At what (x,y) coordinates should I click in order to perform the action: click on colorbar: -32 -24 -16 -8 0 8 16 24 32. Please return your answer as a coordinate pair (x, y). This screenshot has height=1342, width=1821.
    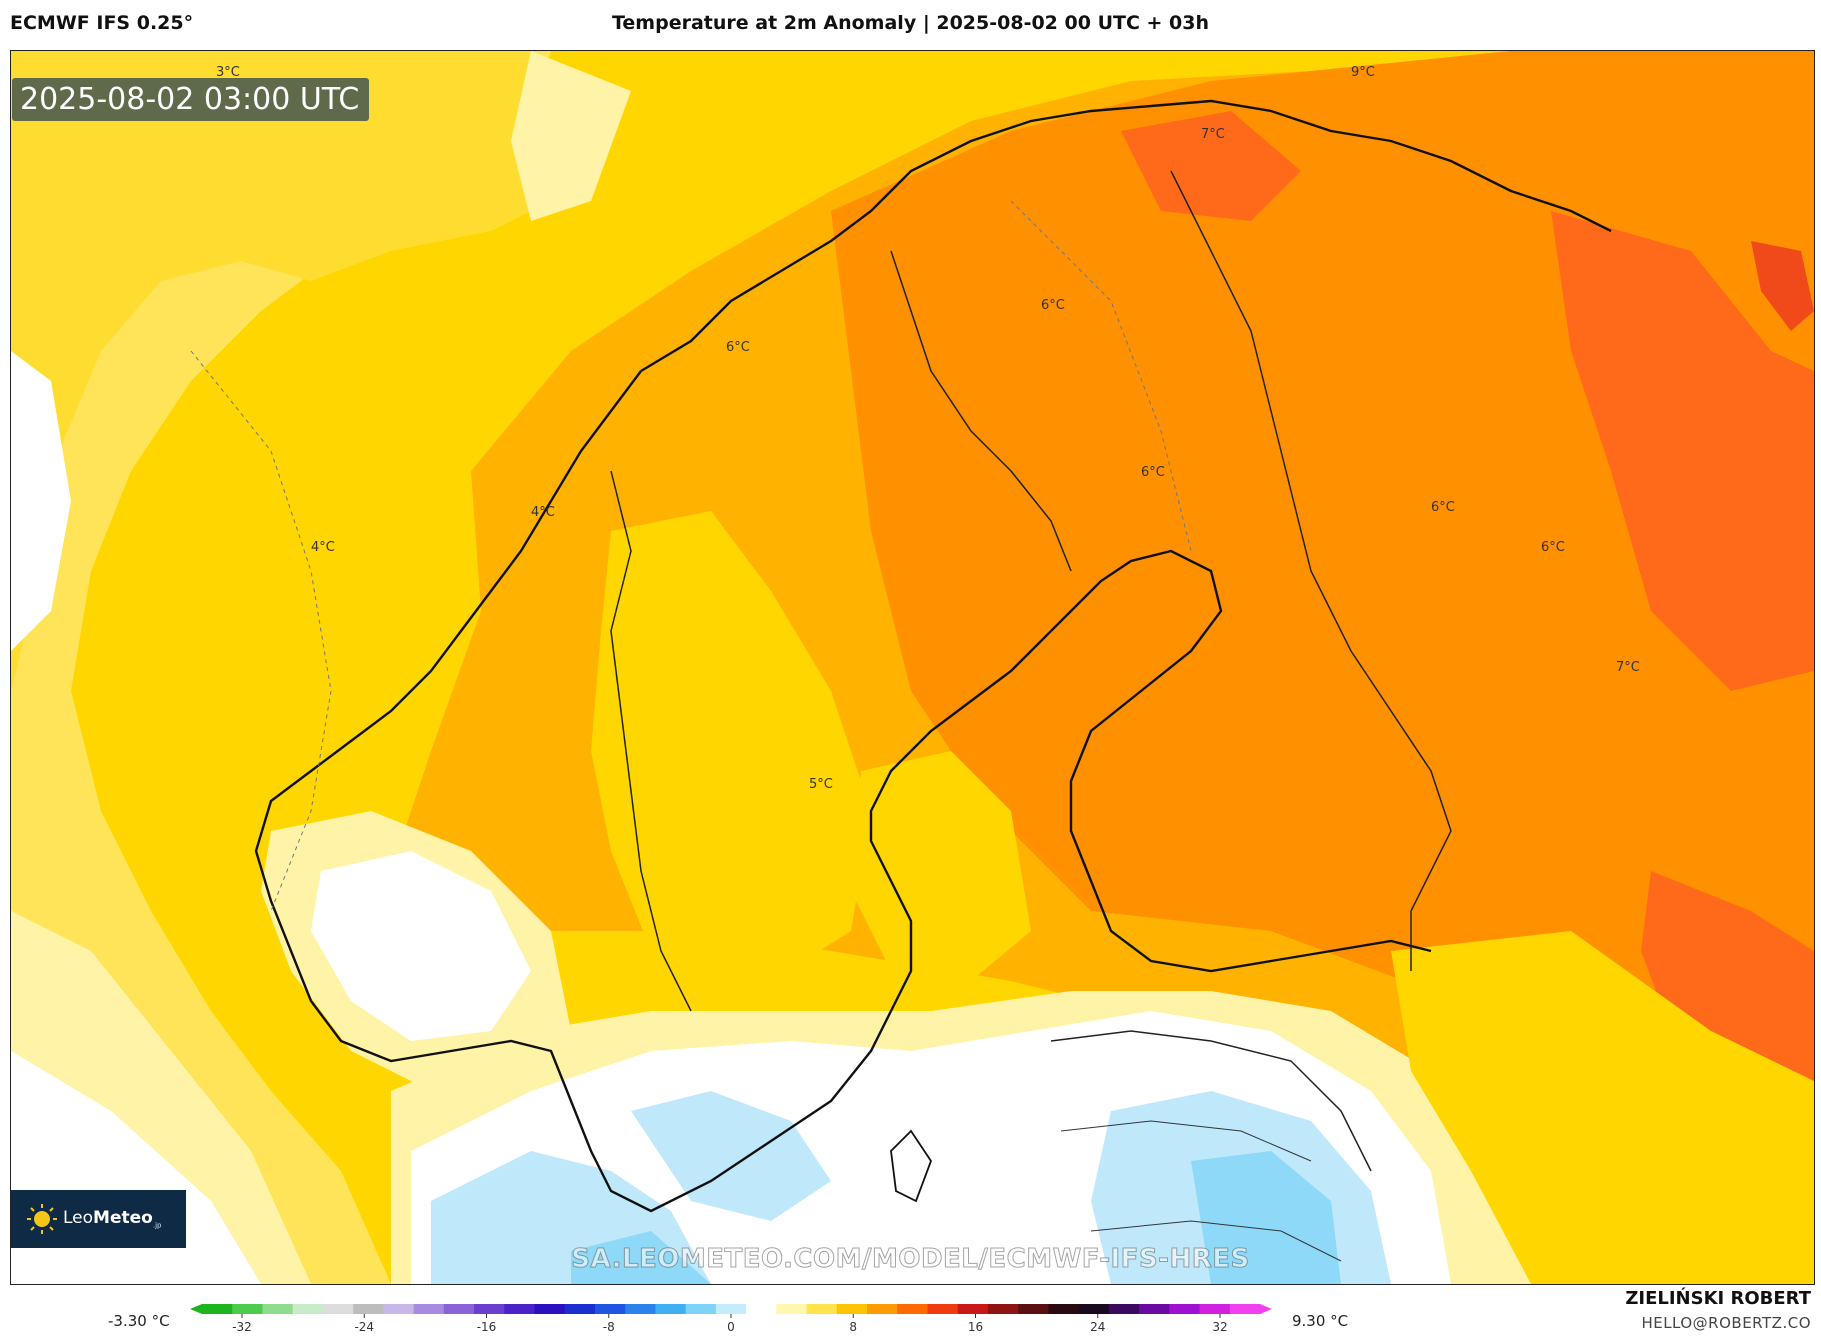
    Looking at the image, I should click on (731, 1319).